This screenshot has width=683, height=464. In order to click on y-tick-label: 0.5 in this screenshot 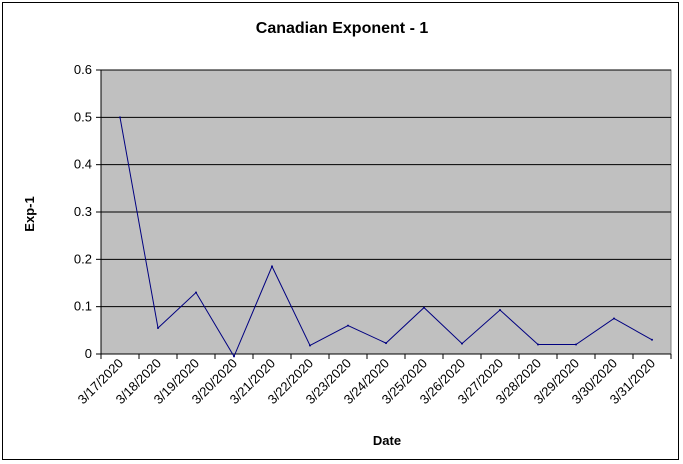, I will do `click(83, 116)`.